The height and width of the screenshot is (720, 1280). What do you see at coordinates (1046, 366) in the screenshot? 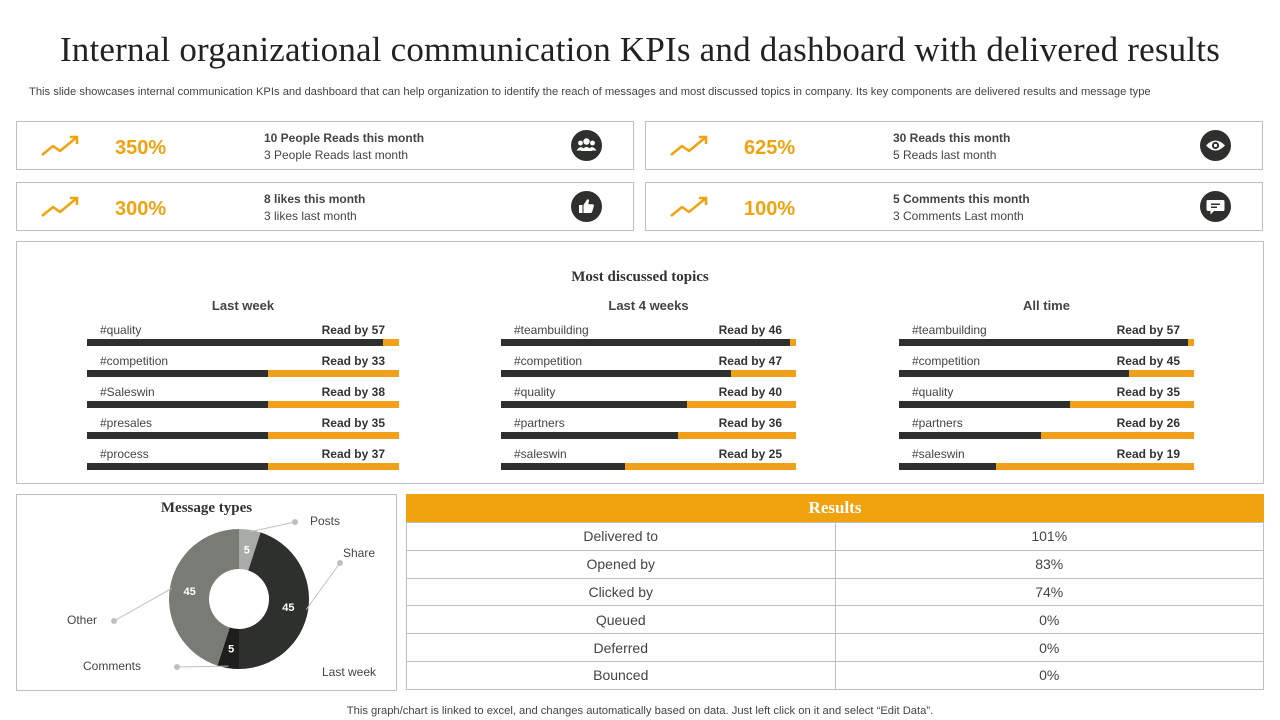
I see `topic-row: #competition Read by 45` at bounding box center [1046, 366].